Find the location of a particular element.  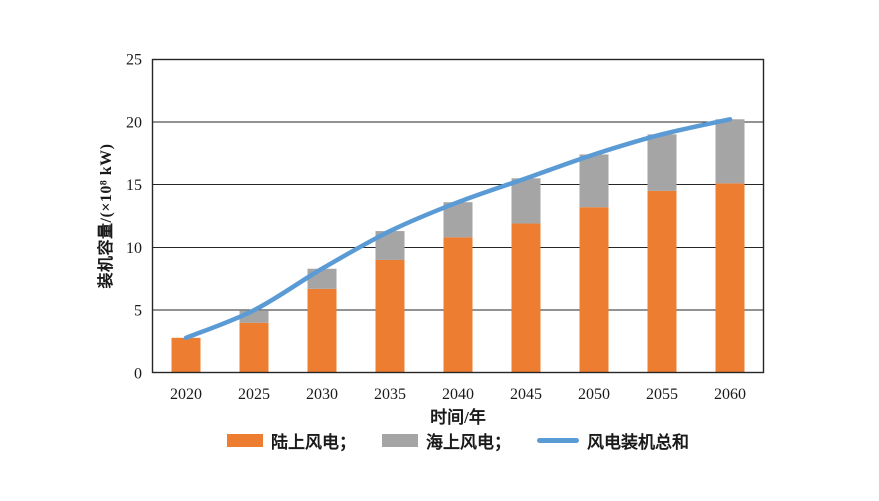

y-axis-title: 装机容量/(×10⁸ kW) is located at coordinates (106, 216).